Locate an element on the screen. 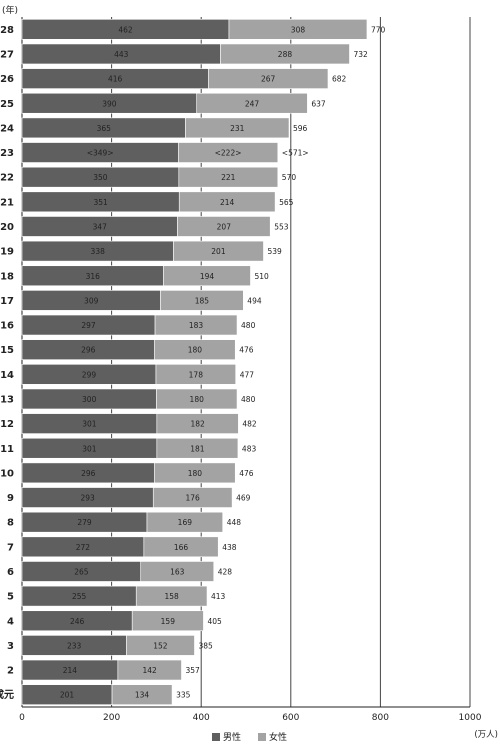  data-label-male-2: 214 is located at coordinates (70, 670).